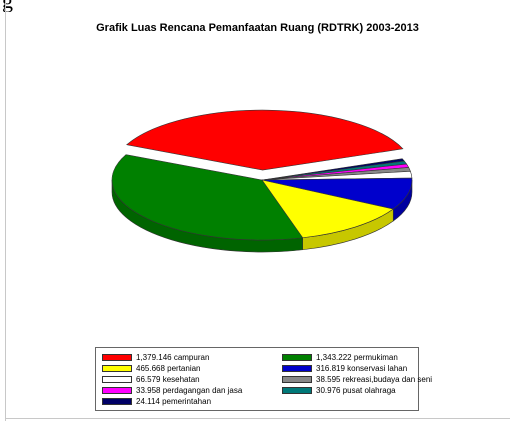 The image size is (515, 421). I want to click on legend-label: 66.579 kesehatan, so click(168, 379).